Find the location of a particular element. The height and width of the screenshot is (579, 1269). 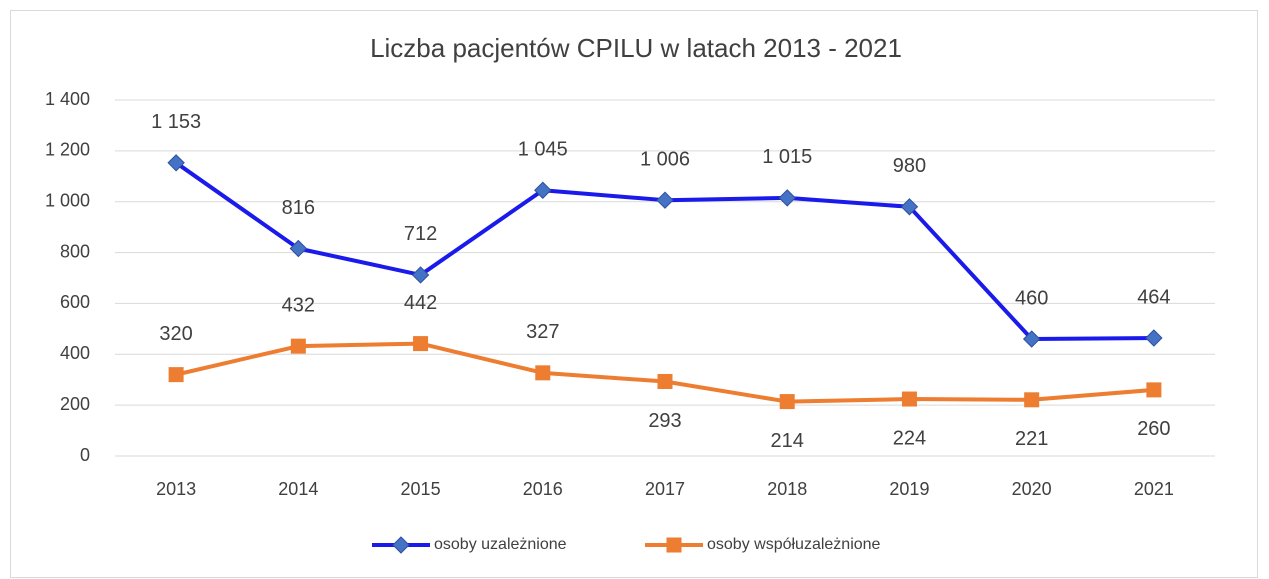

data-label: 214 is located at coordinates (787, 441).